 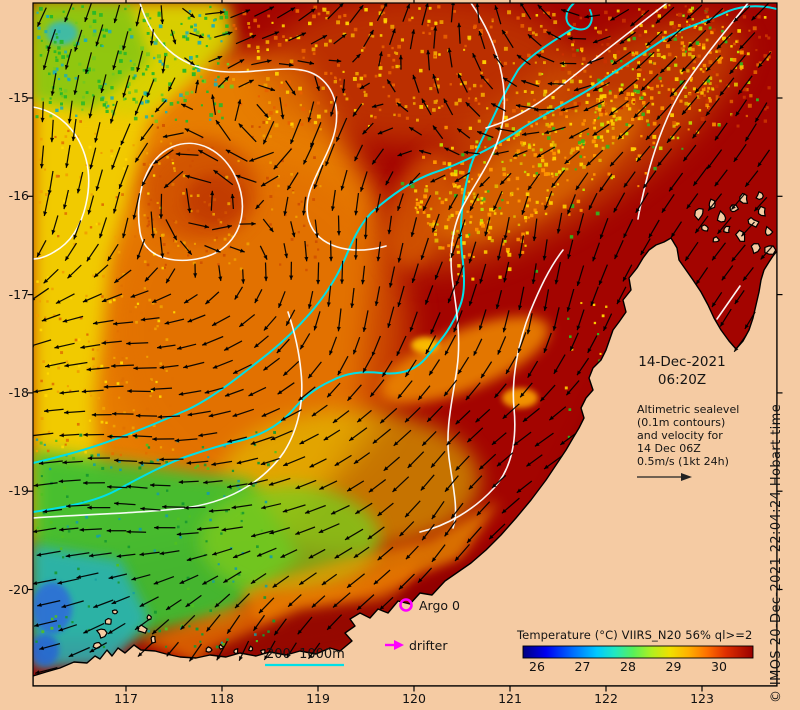 I want to click on colorbar-tick-label: 29, so click(x=673, y=666).